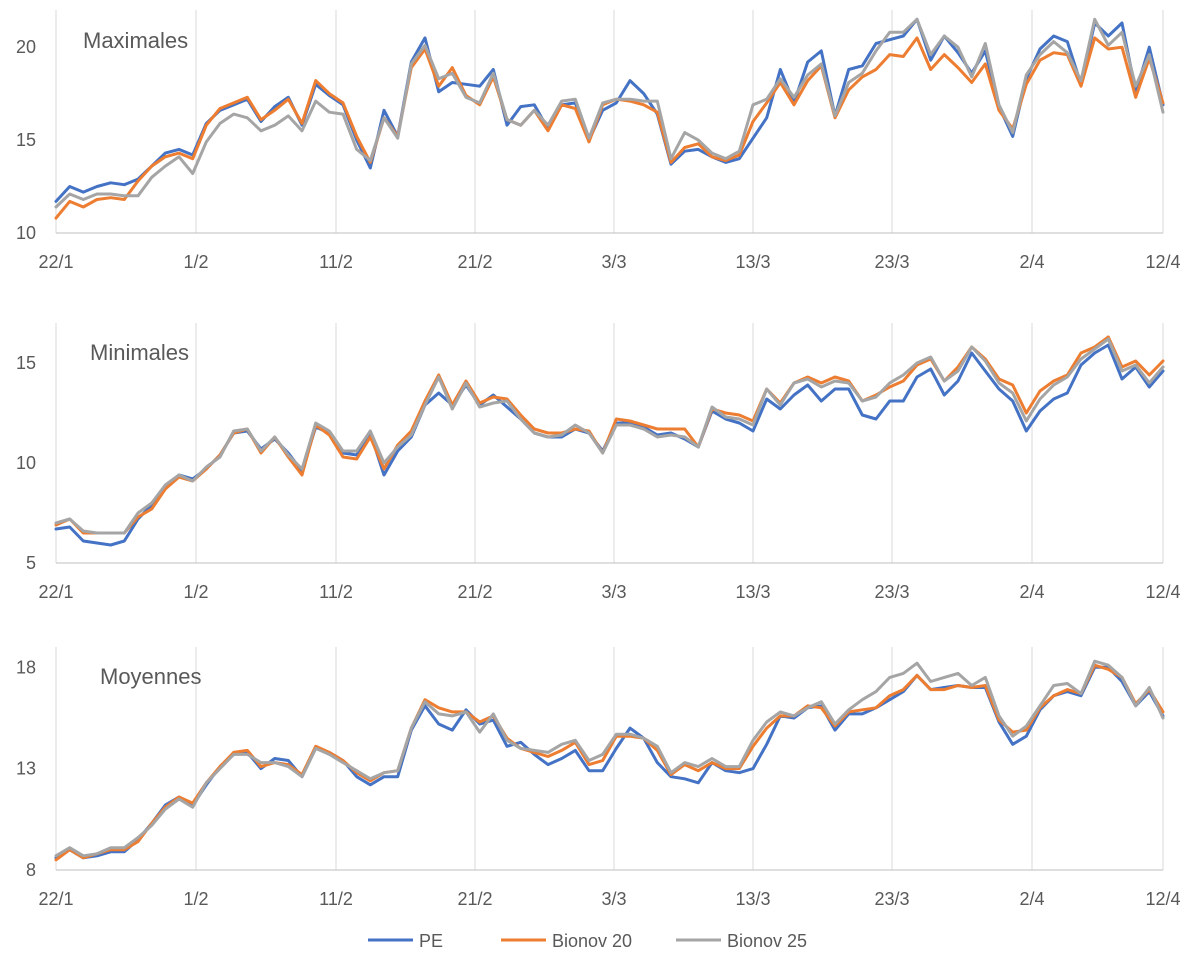  What do you see at coordinates (31, 563) in the screenshot?
I see `y-tick-label: 5` at bounding box center [31, 563].